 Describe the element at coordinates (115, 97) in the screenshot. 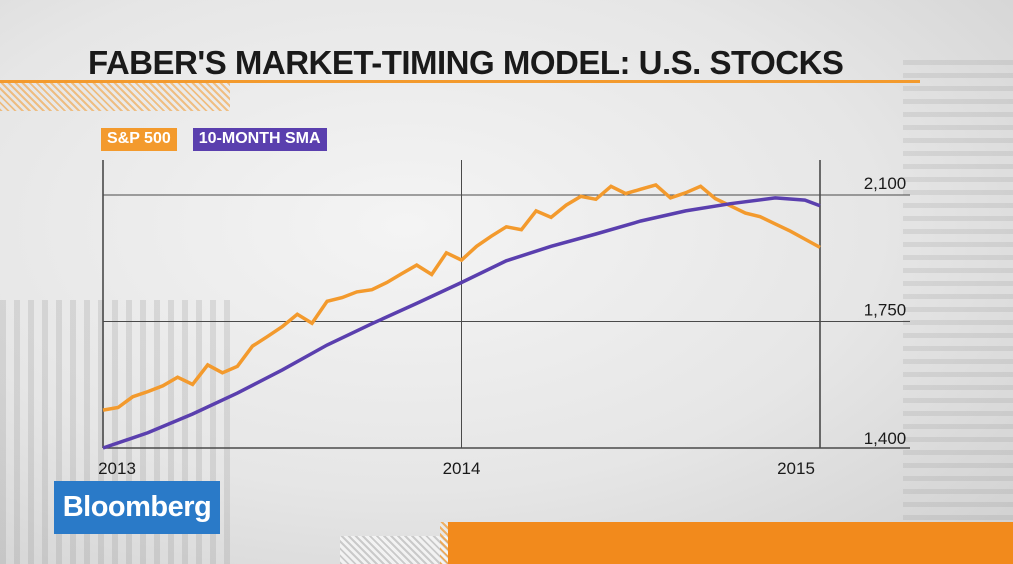

I see `title-hatch-decoration` at that location.